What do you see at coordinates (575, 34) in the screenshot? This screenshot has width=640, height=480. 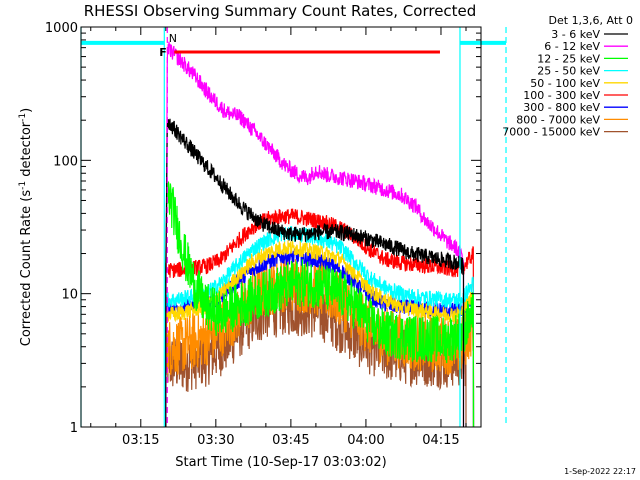 I see `legend-label-0: 3 - 6 keV` at bounding box center [575, 34].